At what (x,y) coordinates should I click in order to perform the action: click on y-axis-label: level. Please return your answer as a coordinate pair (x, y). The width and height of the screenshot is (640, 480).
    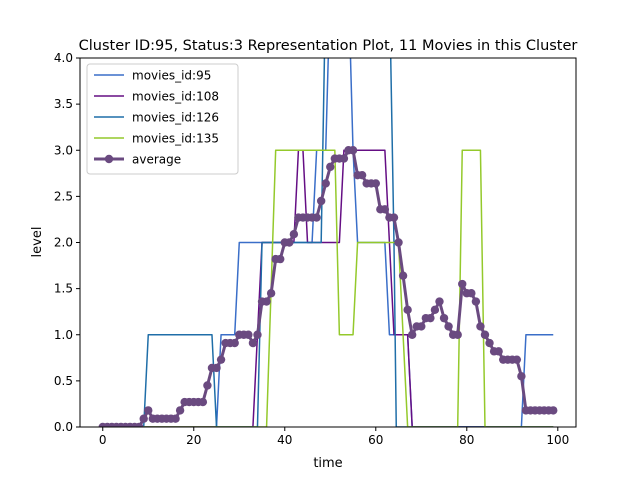
    Looking at the image, I should click on (37, 242).